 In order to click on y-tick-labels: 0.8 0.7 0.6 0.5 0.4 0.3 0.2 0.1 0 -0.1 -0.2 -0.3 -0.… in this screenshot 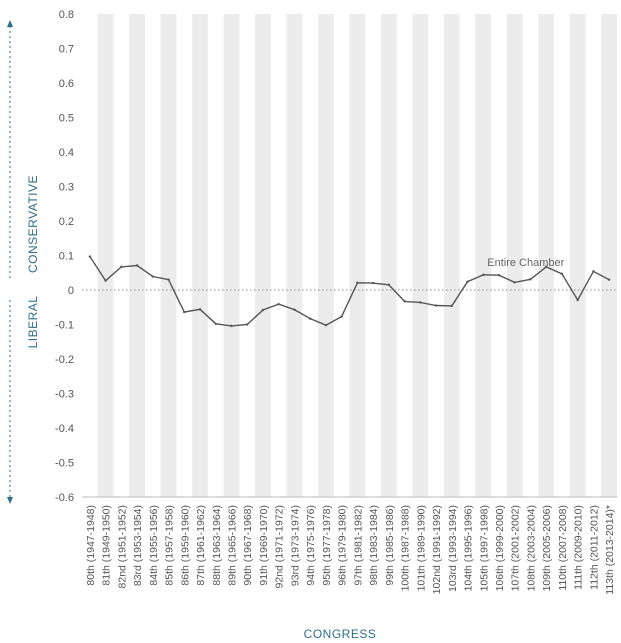, I will do `click(64, 256)`.